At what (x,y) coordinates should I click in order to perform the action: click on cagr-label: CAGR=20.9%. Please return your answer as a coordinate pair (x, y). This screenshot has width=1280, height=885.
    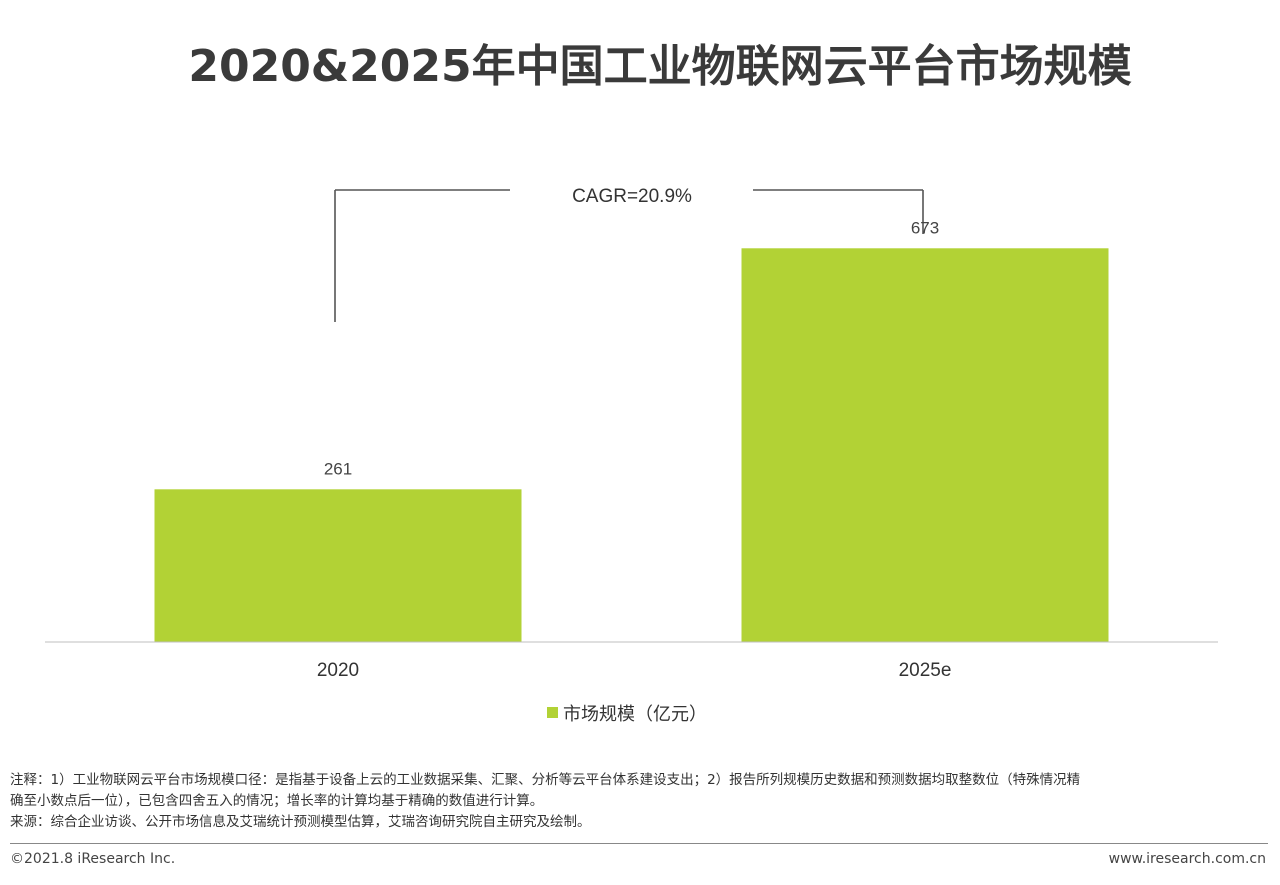
    Looking at the image, I should click on (632, 196).